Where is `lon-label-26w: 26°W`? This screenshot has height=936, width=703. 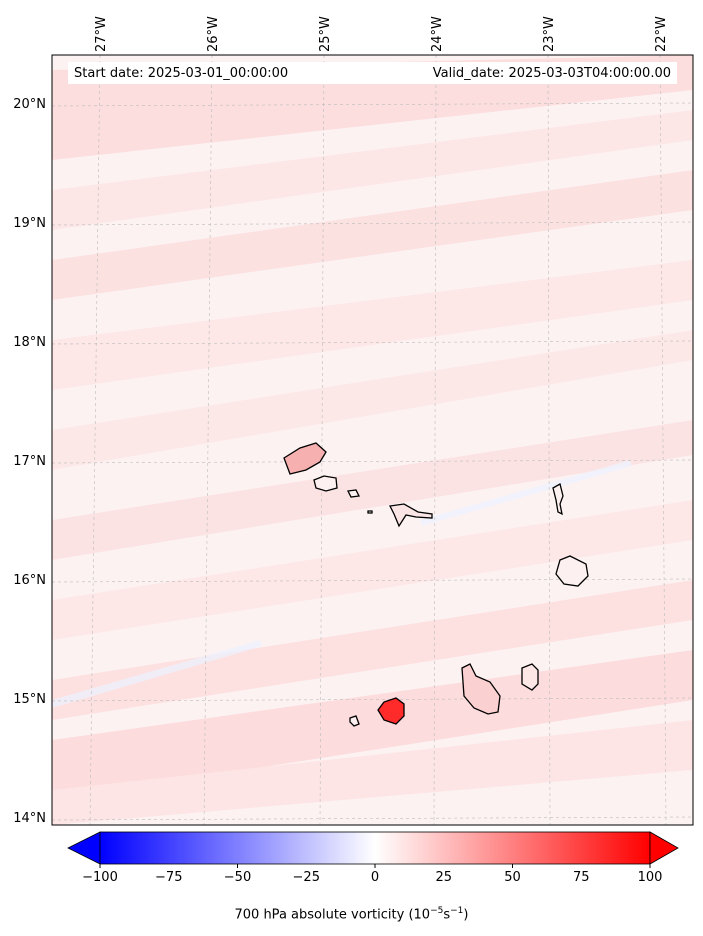
lon-label-26w: 26°W is located at coordinates (213, 34).